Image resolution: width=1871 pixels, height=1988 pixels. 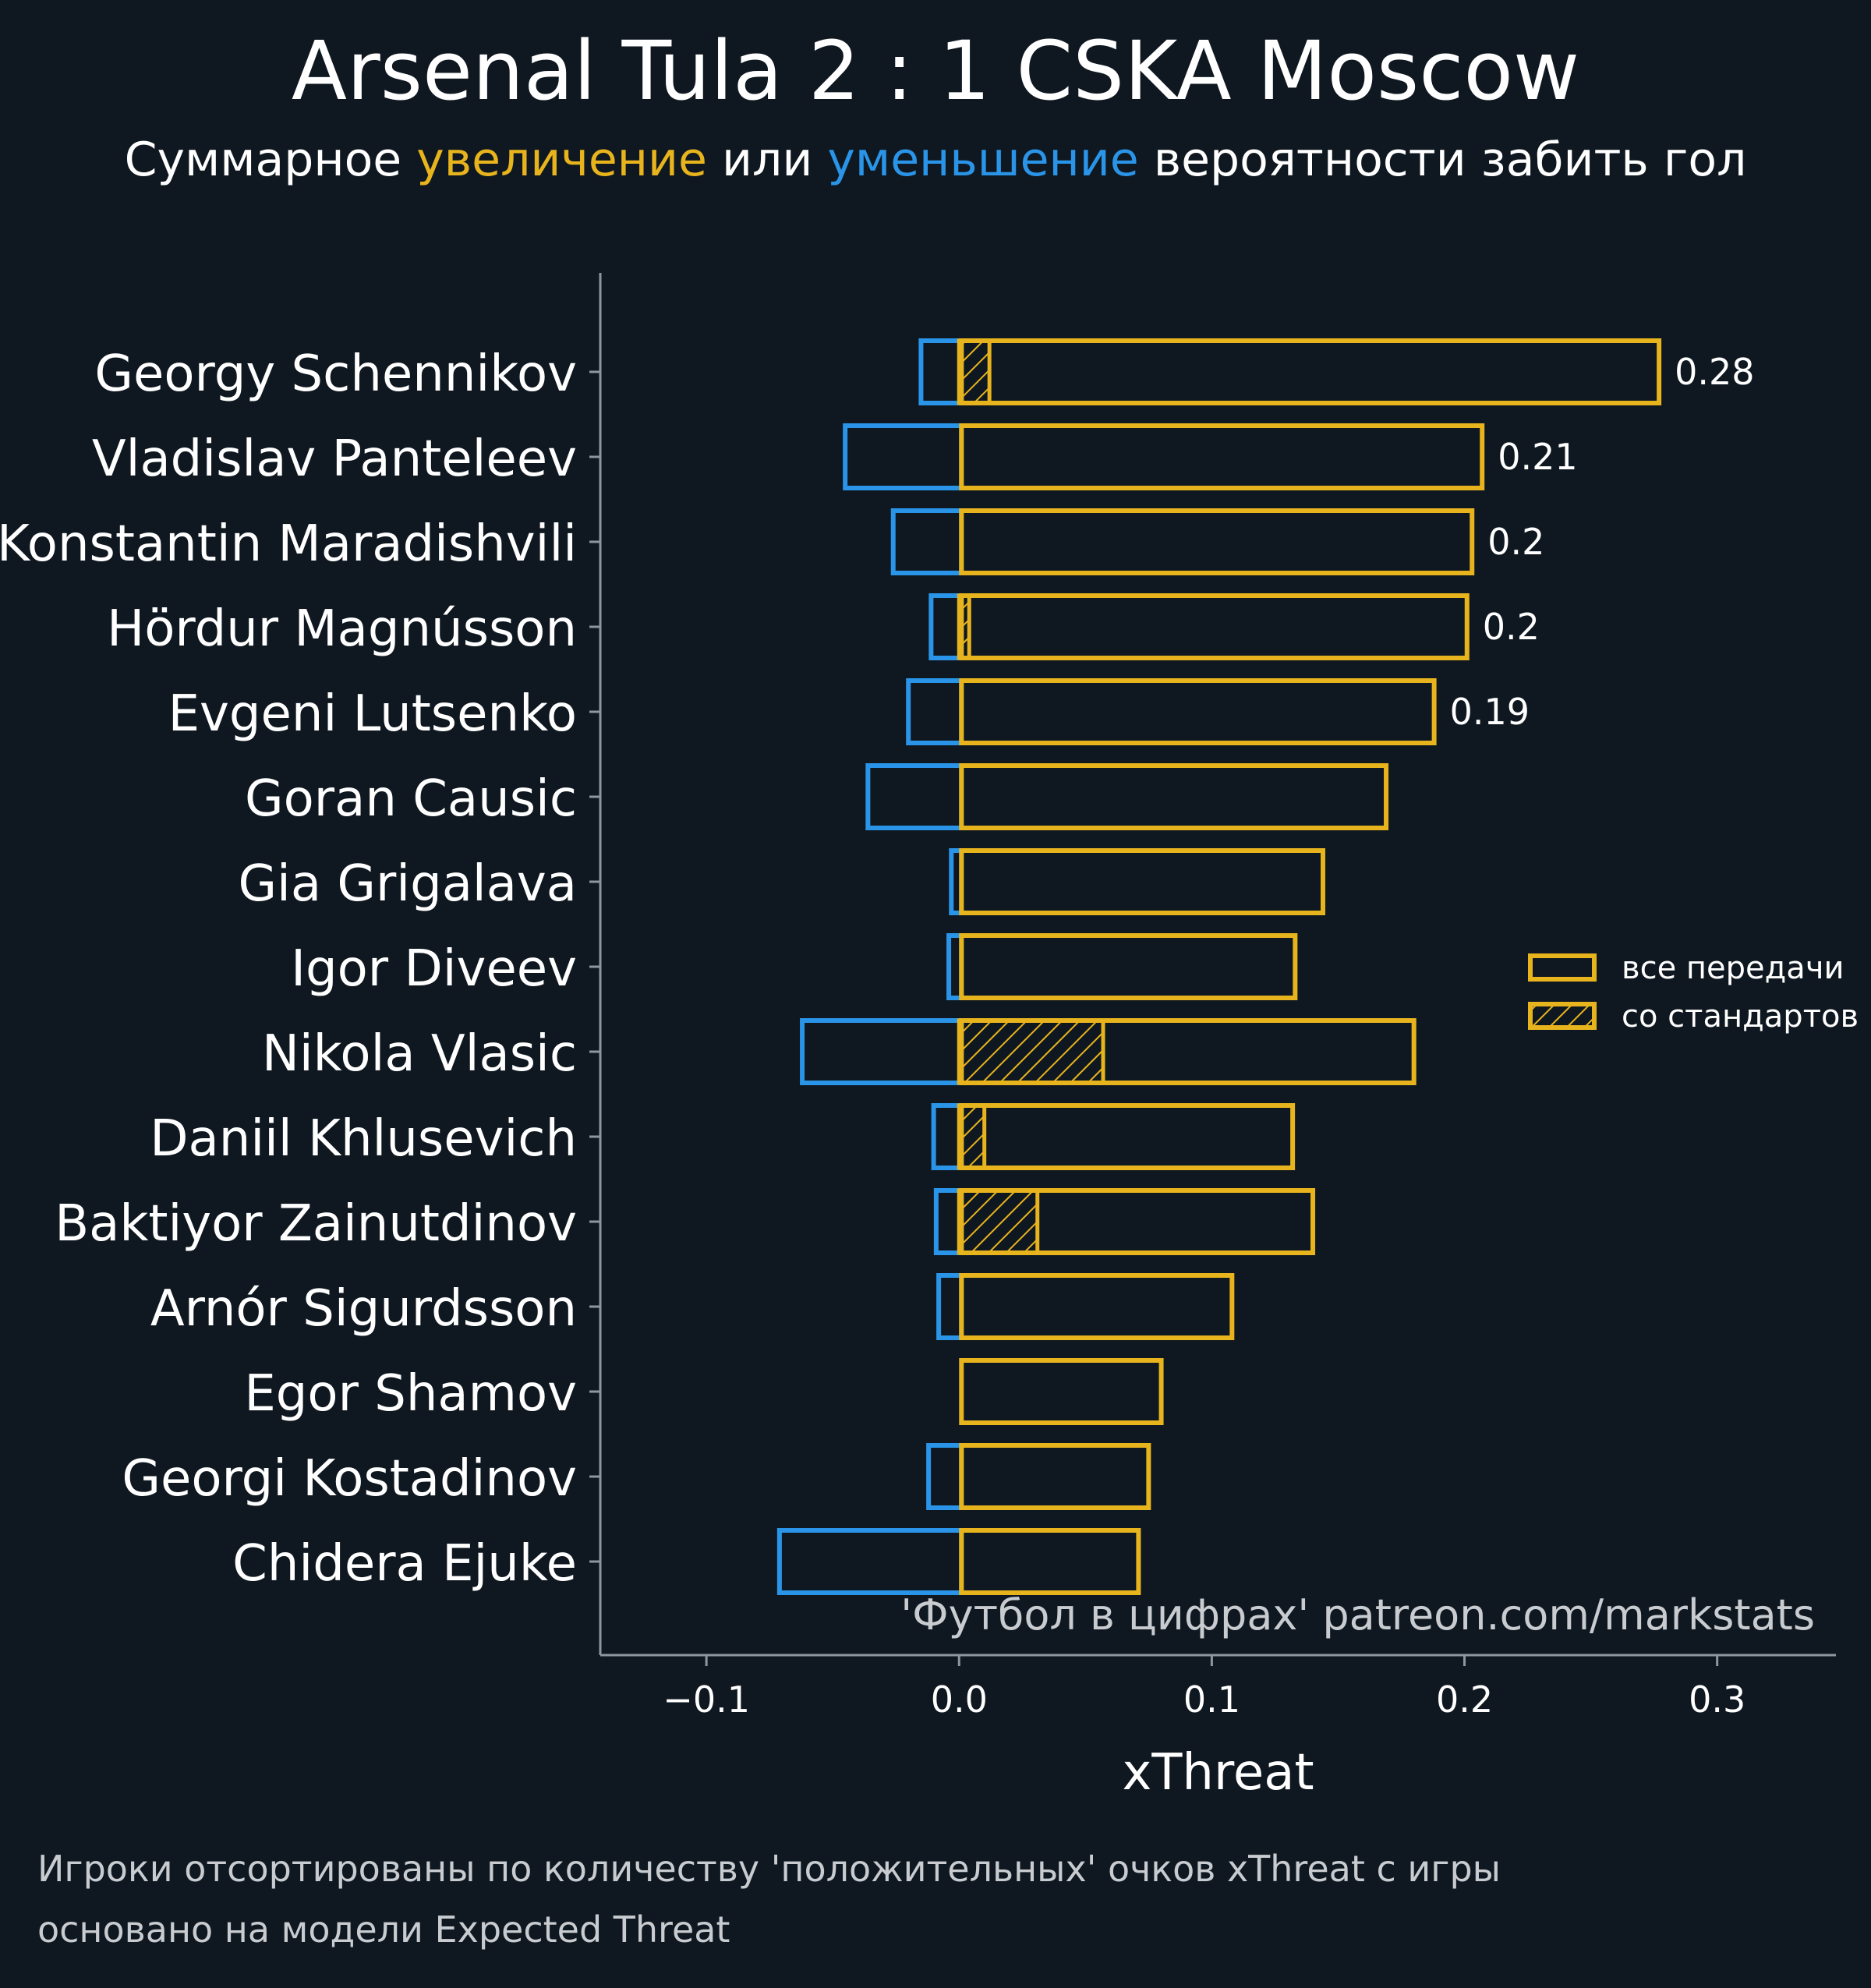 What do you see at coordinates (349, 1479) in the screenshot?
I see `y-tick-label: Georgi Kostadinov` at bounding box center [349, 1479].